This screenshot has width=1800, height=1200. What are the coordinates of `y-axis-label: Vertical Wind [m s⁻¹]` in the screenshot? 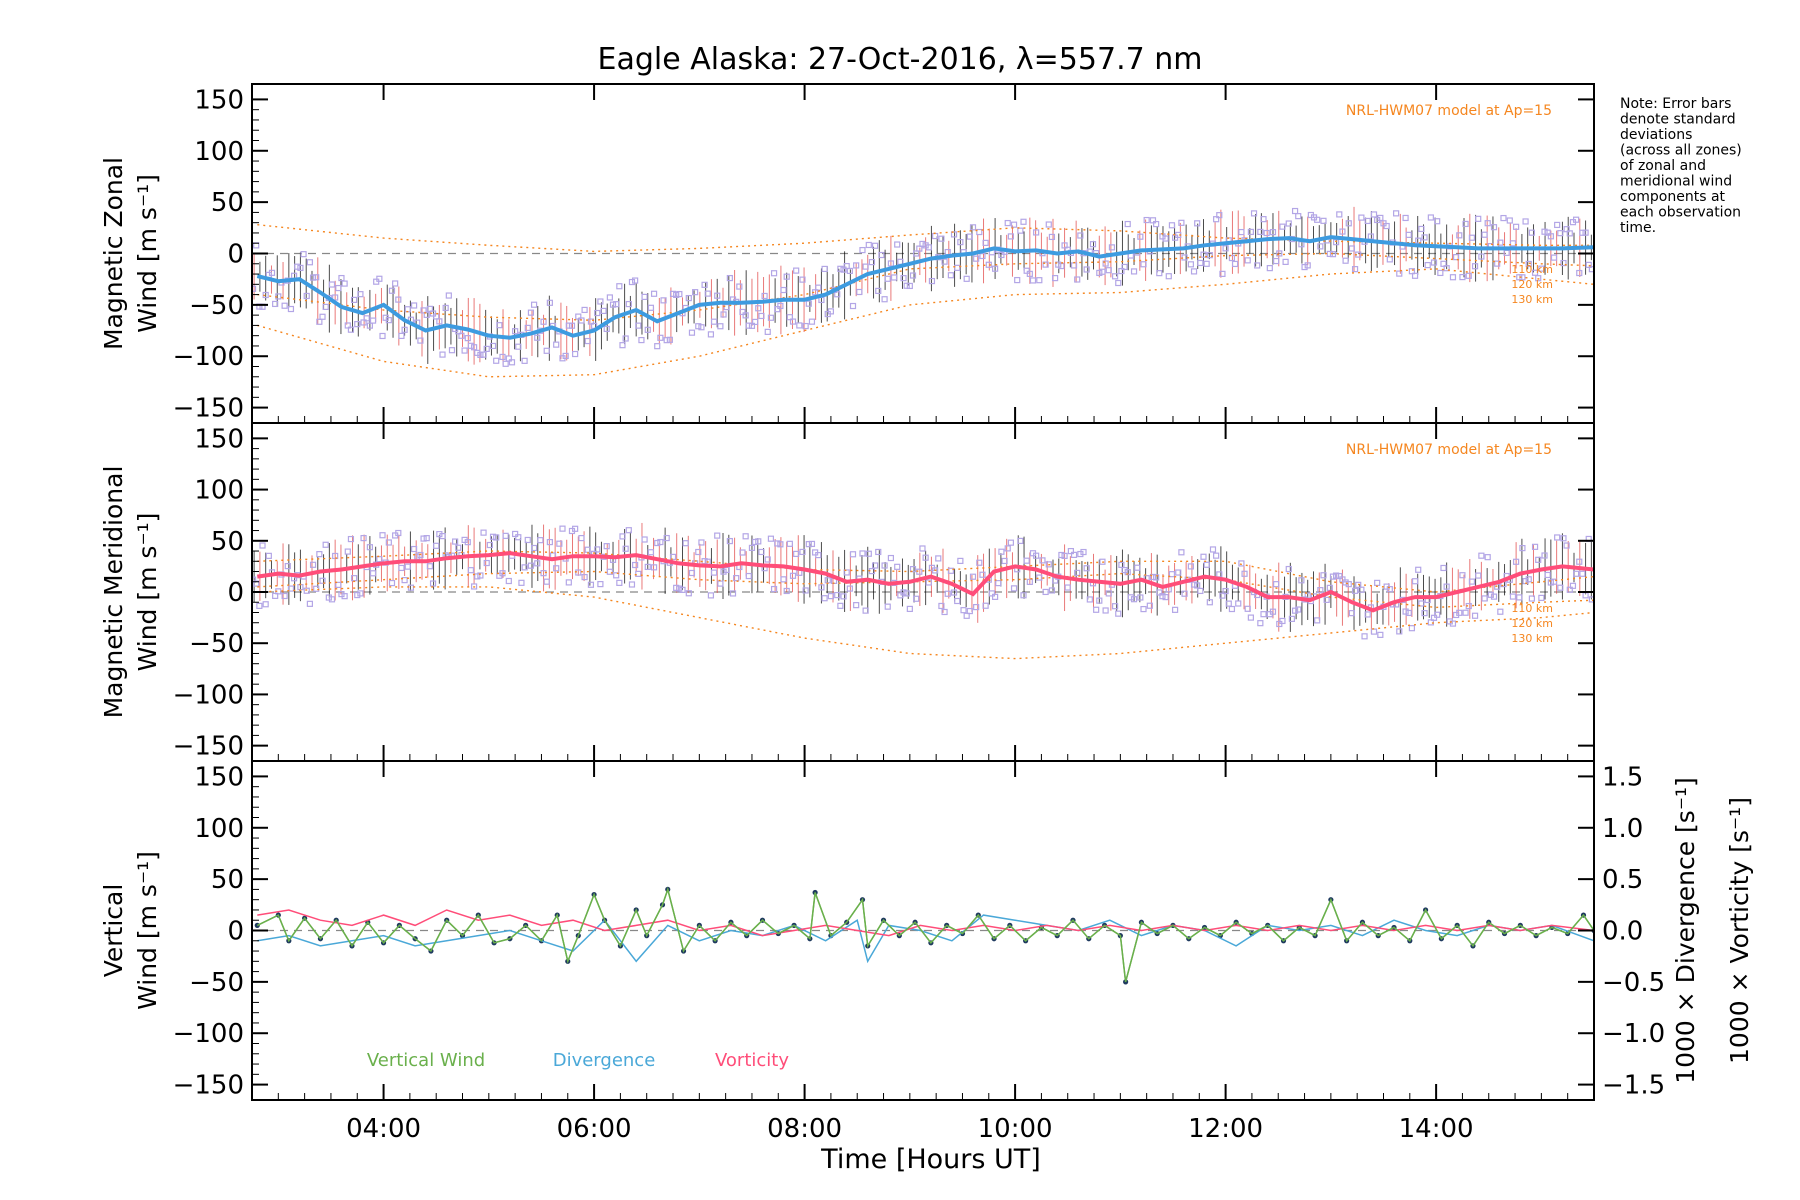 It's located at (130, 930).